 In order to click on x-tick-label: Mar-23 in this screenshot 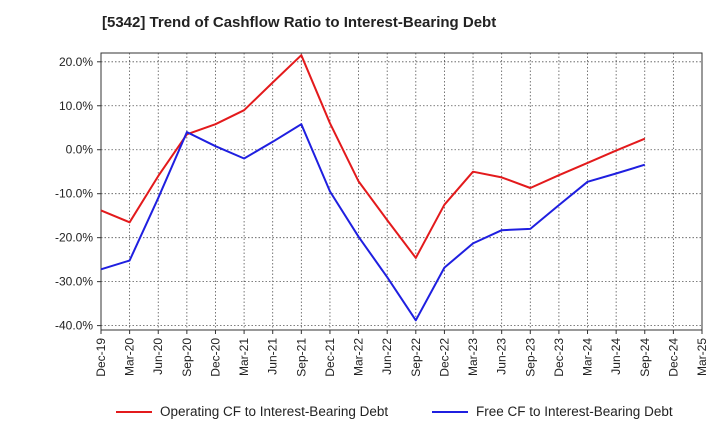, I will do `click(473, 357)`.